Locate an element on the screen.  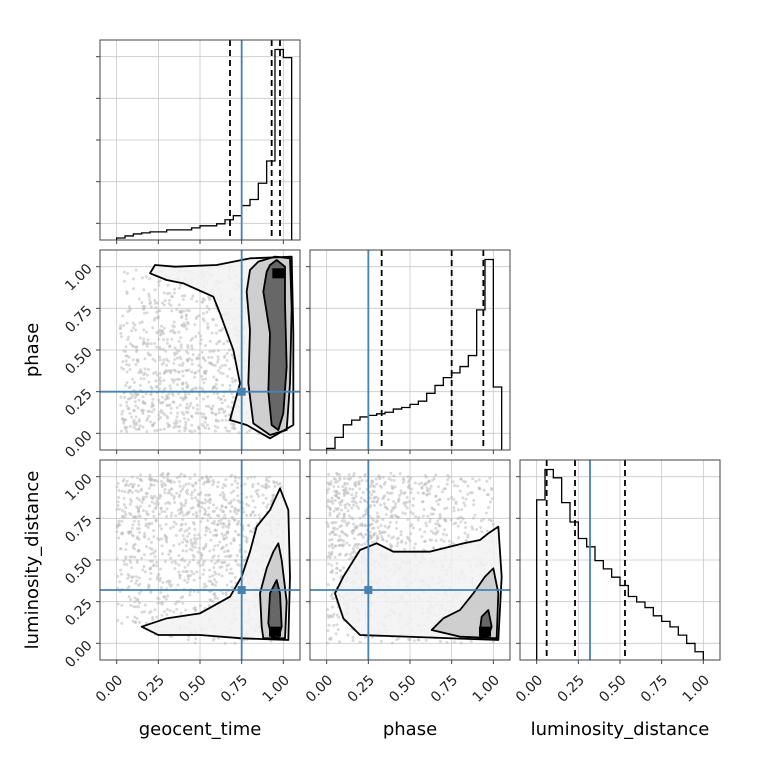
histogram-geocent-time is located at coordinates (198, 141).